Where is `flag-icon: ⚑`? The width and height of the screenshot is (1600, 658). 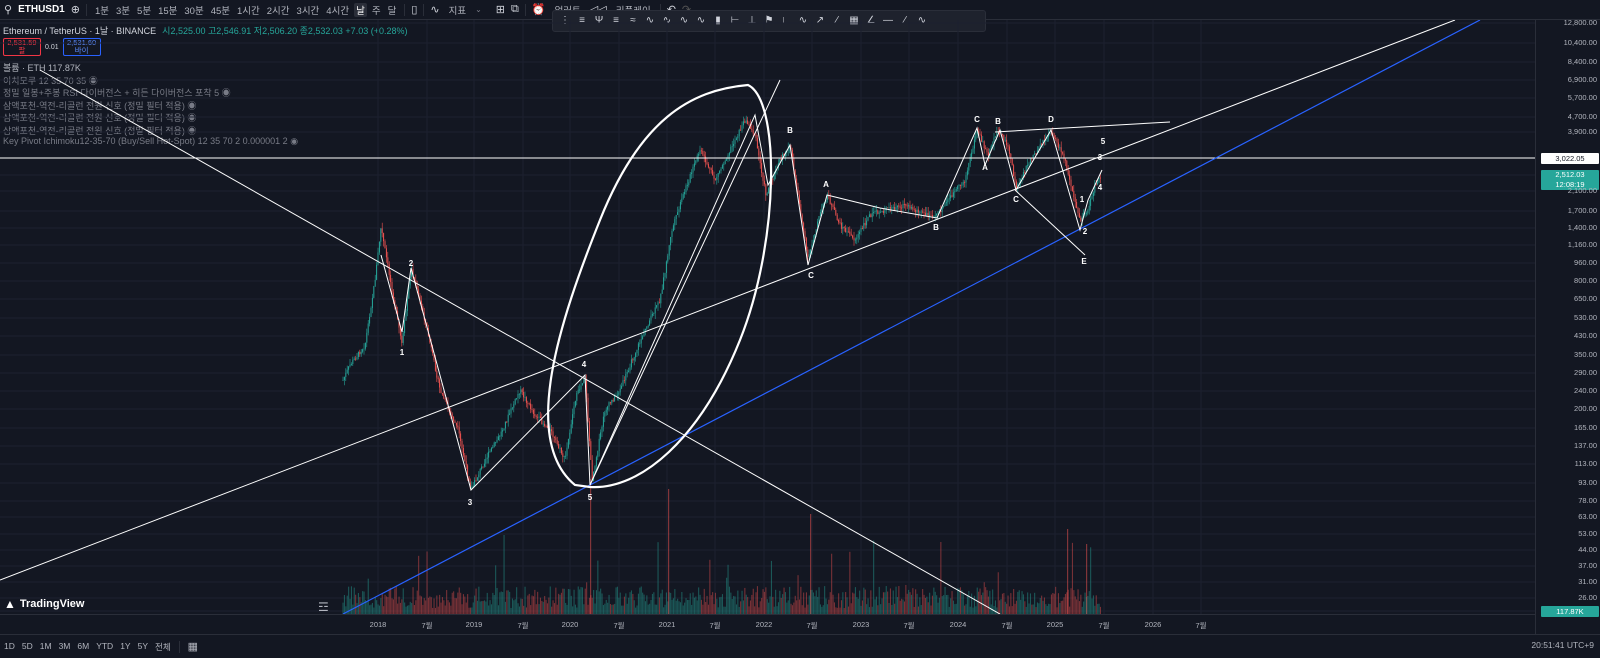 flag-icon: ⚑ is located at coordinates (769, 20).